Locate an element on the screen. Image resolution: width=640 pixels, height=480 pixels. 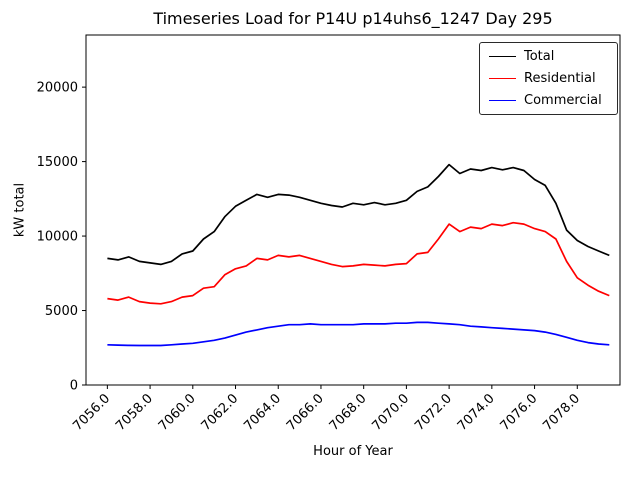
x-tick-label: 7074.0 is located at coordinates (476, 412).